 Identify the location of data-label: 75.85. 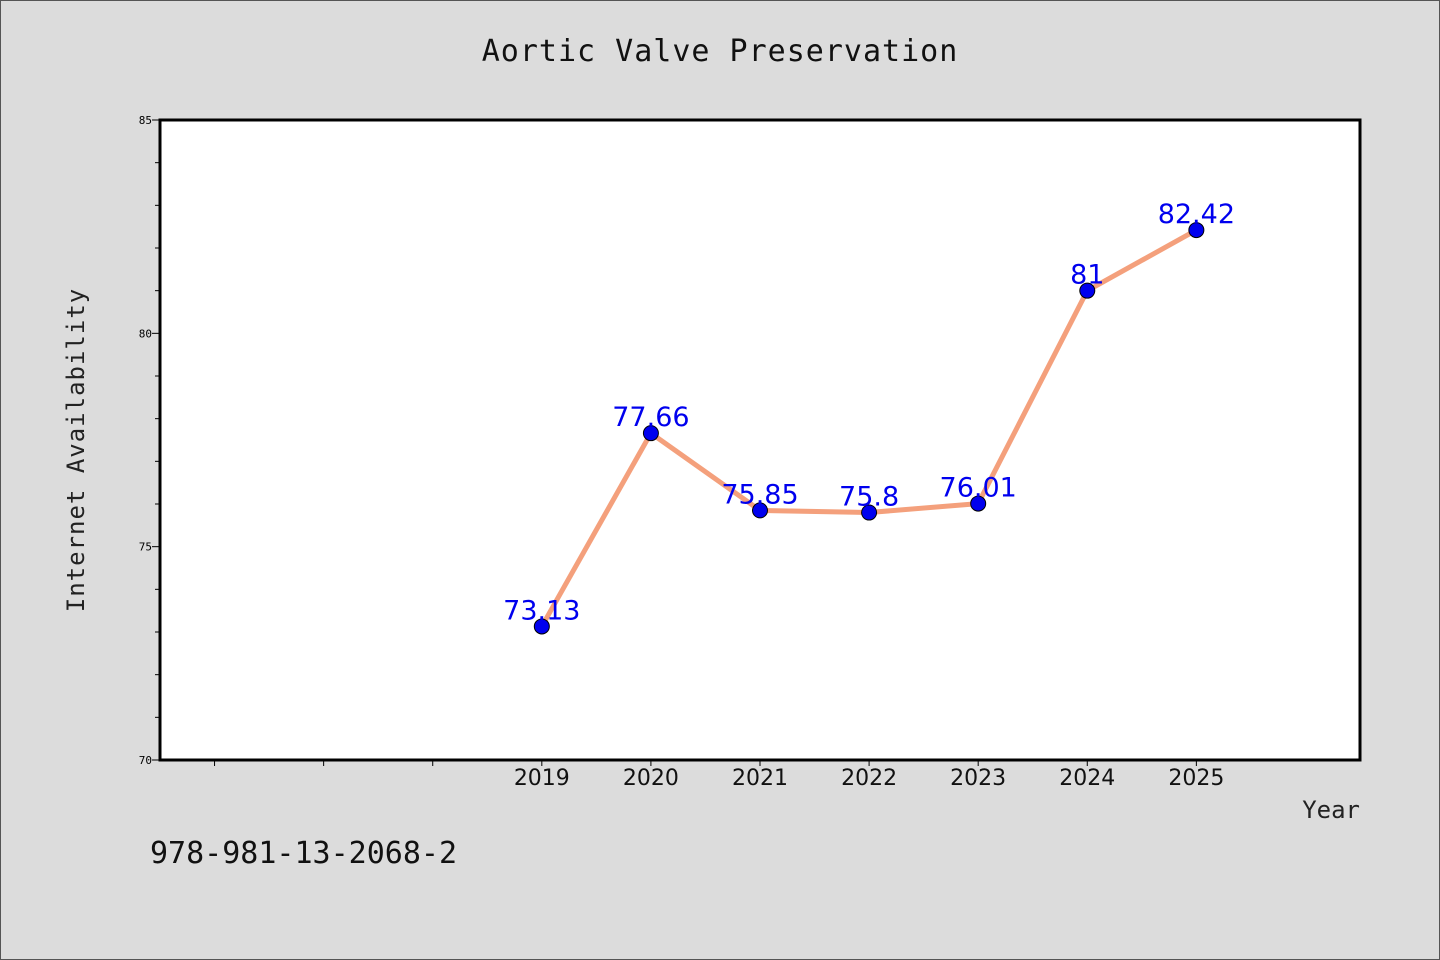
(759, 494).